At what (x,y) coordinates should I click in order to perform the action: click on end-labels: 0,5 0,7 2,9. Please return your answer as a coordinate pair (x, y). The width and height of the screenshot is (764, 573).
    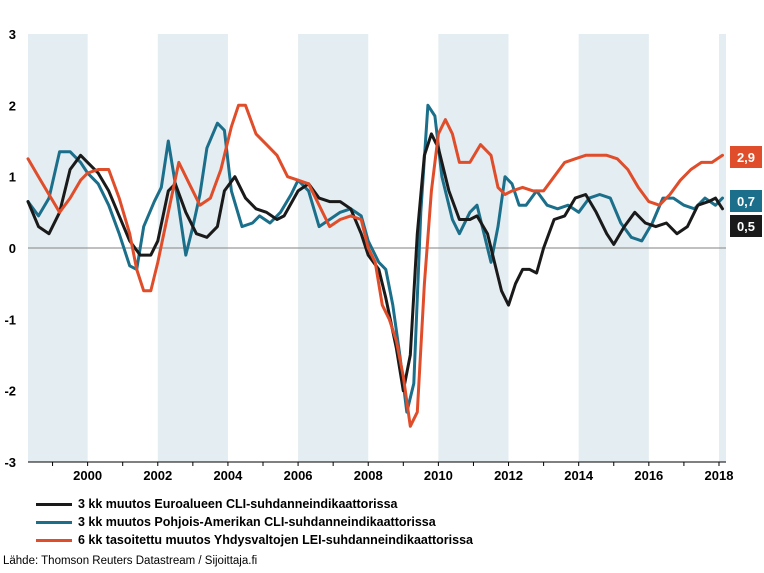
    Looking at the image, I should click on (746, 191).